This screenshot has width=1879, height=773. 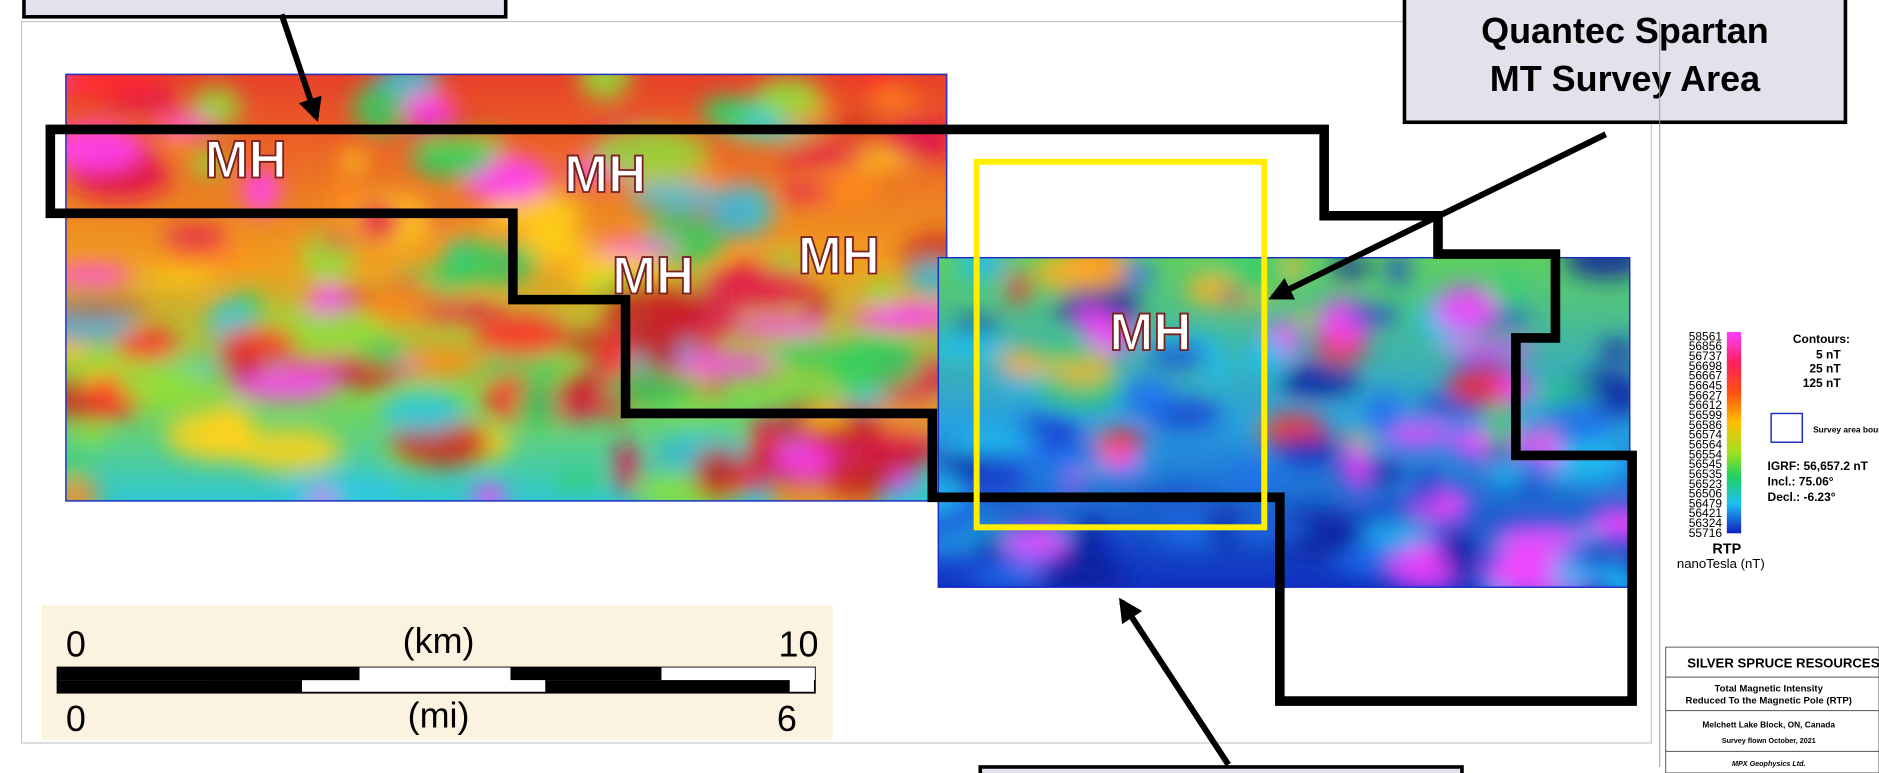 I want to click on legend-value: 56564, so click(x=1706, y=444).